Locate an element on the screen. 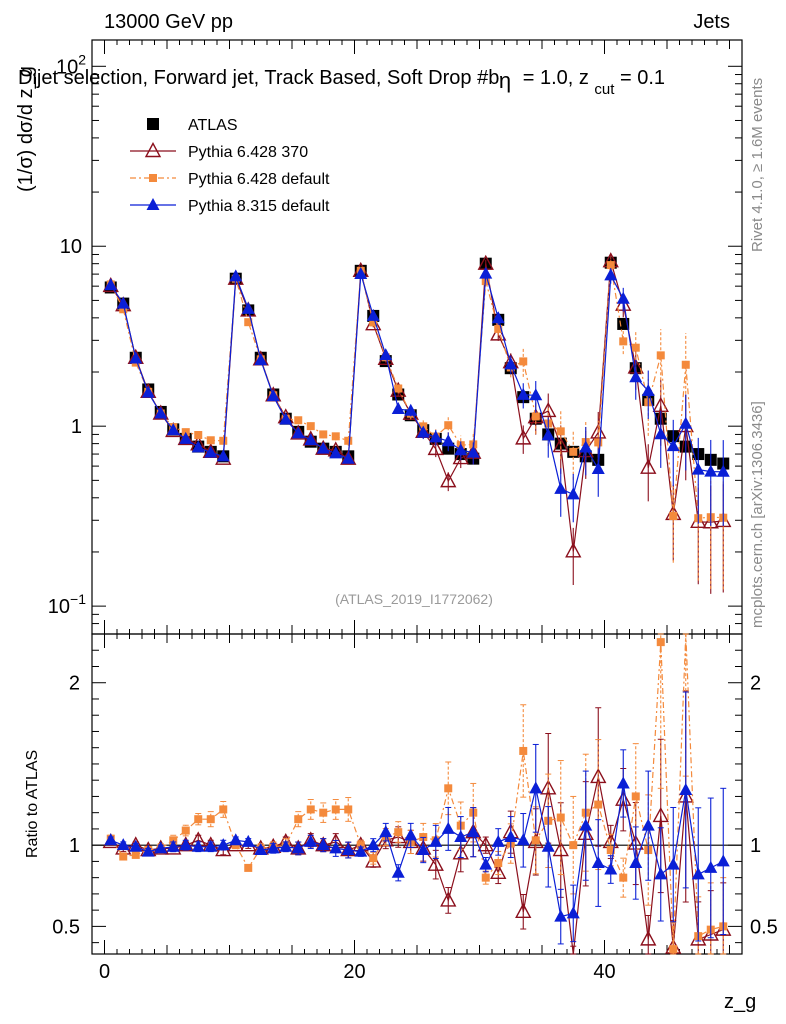 This screenshot has height=1024, width=786. title-tail: = 0.1 is located at coordinates (642, 78).